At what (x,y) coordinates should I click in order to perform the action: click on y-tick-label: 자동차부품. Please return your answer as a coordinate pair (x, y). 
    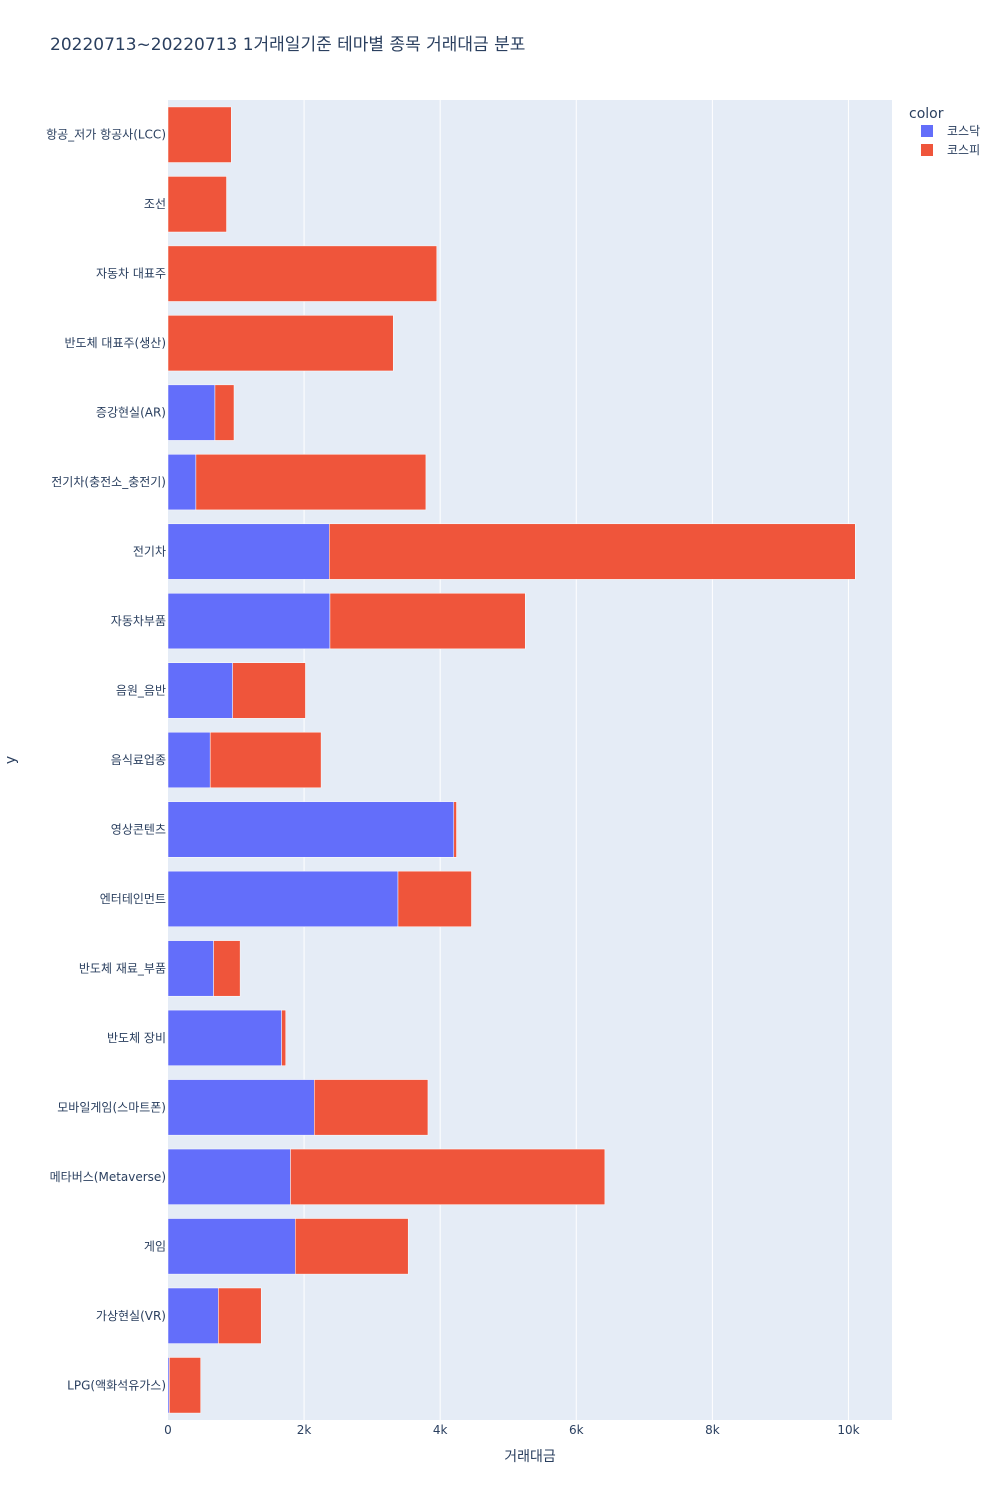
    Looking at the image, I should click on (138, 621).